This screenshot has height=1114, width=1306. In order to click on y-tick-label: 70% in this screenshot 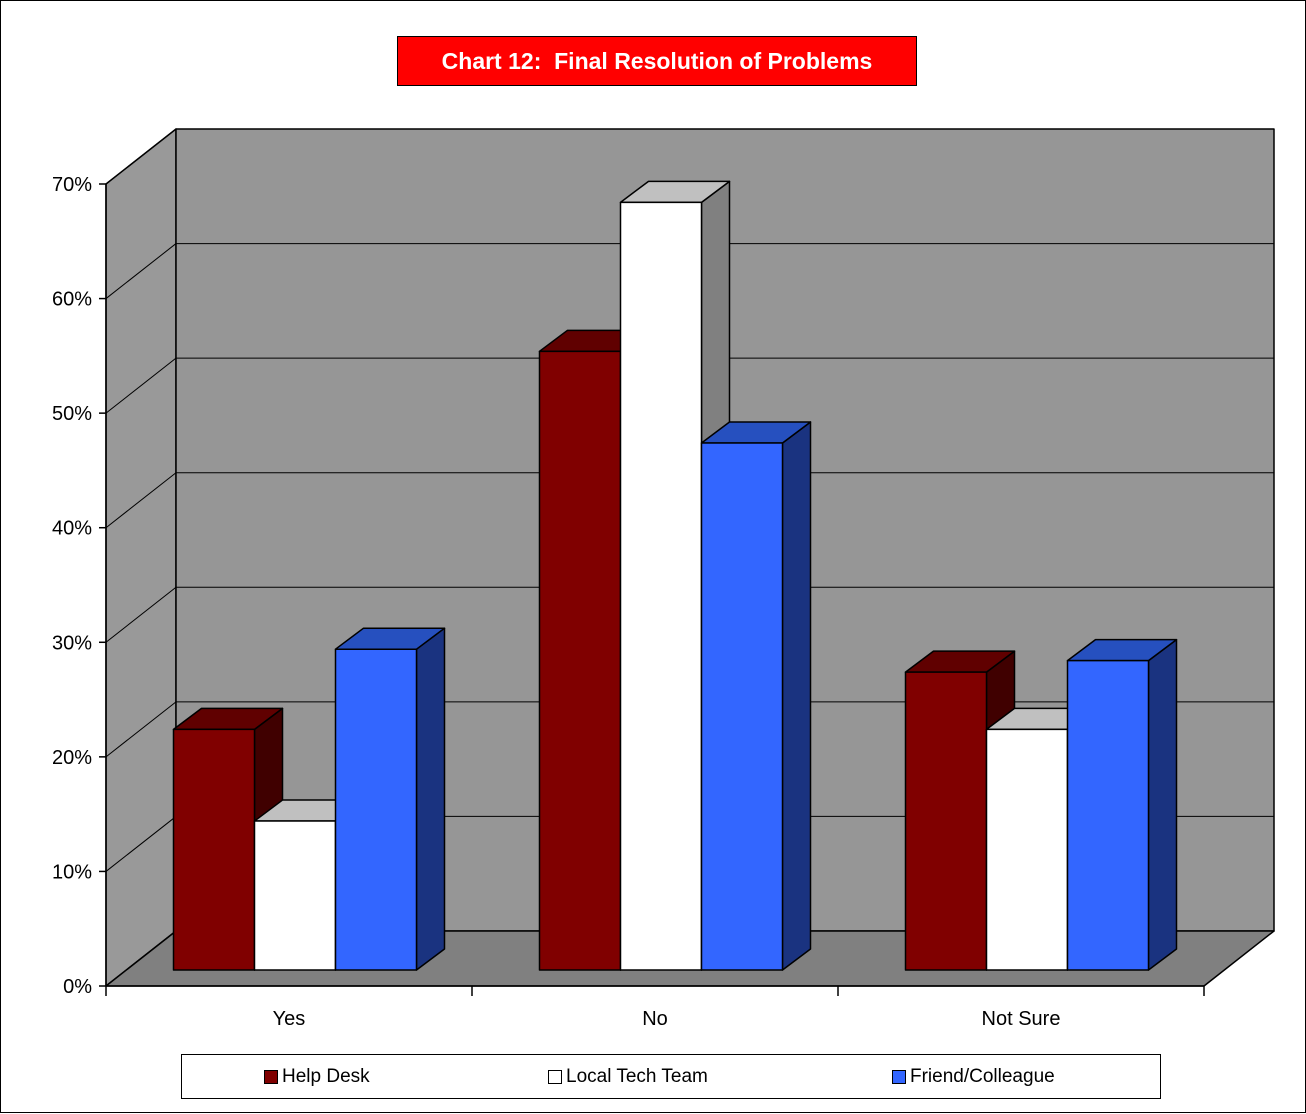, I will do `click(72, 185)`.